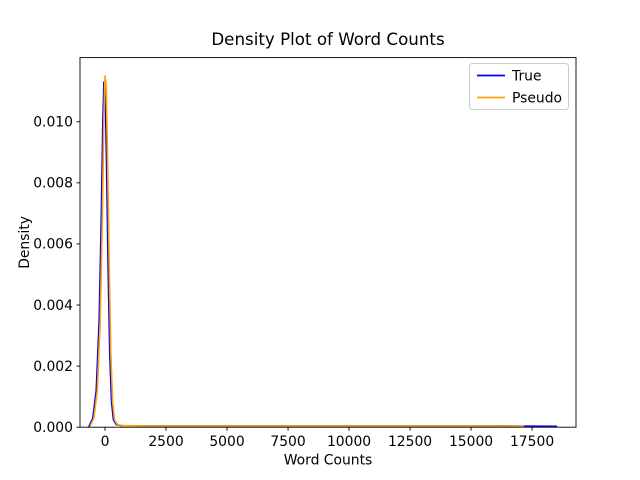  I want to click on y-tick-label: 0.008, so click(53, 184).